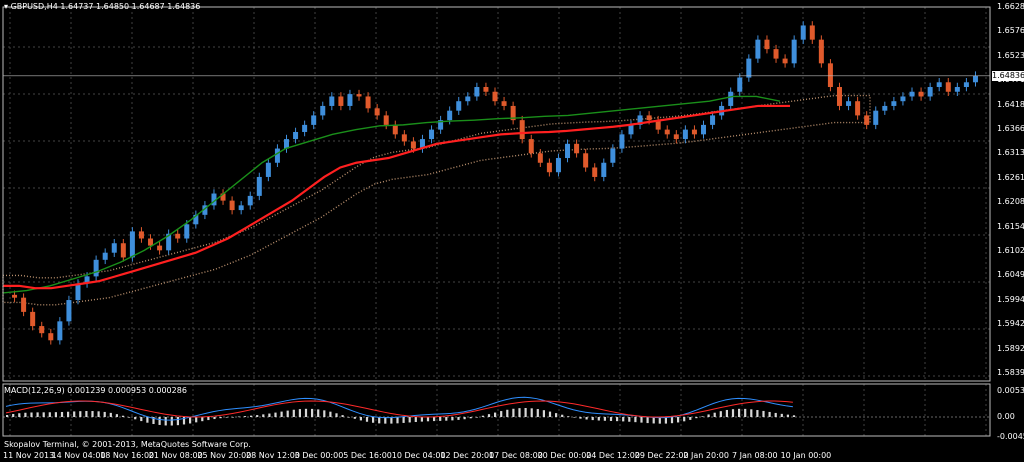 This screenshot has height=462, width=1024. What do you see at coordinates (1010, 128) in the screenshot?
I see `price-axis-label: 1.63660` at bounding box center [1010, 128].